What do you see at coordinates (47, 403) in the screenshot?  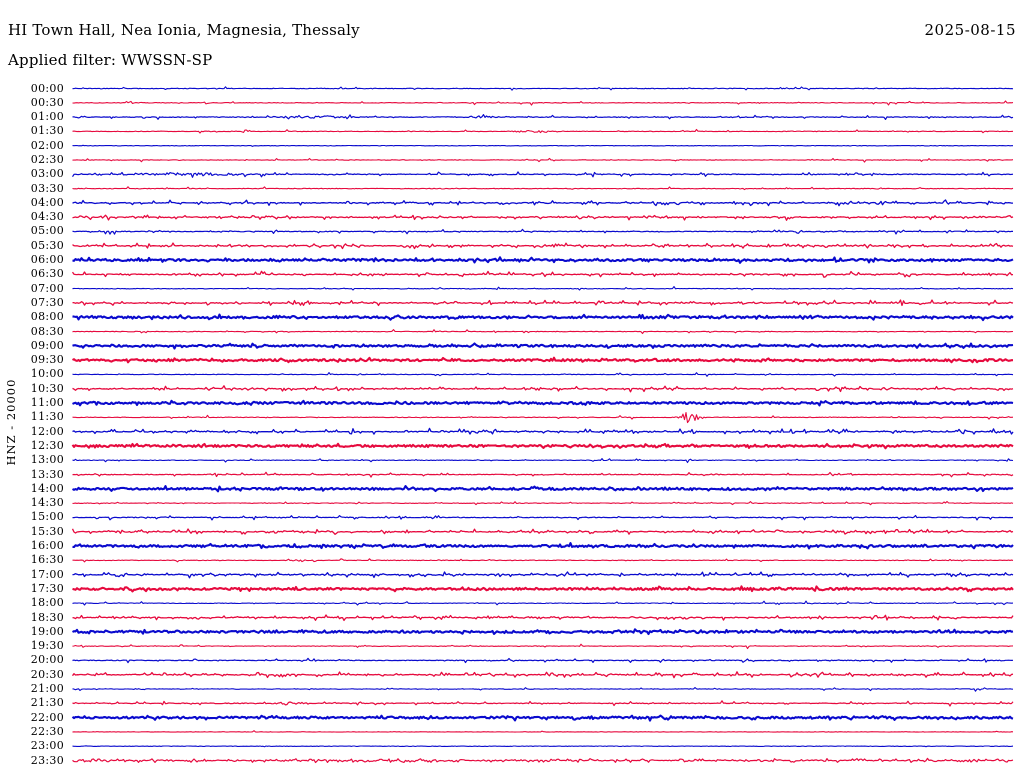 I see `time-label: 11:00` at bounding box center [47, 403].